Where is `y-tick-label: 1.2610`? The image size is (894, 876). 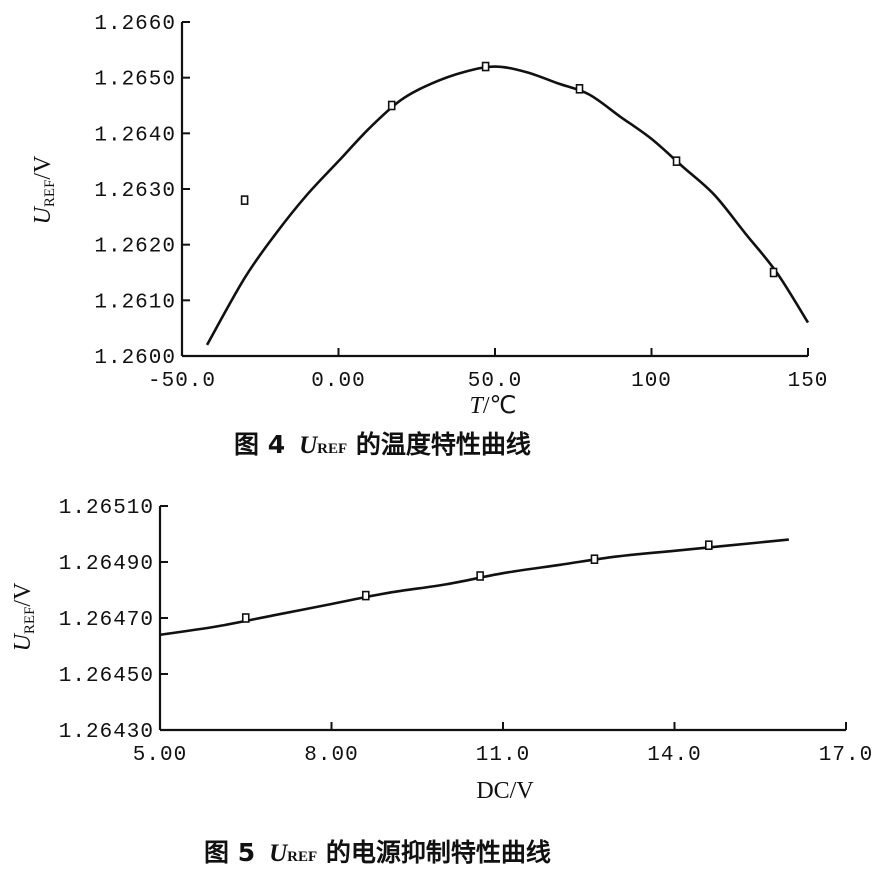
y-tick-label: 1.2610 is located at coordinates (135, 302).